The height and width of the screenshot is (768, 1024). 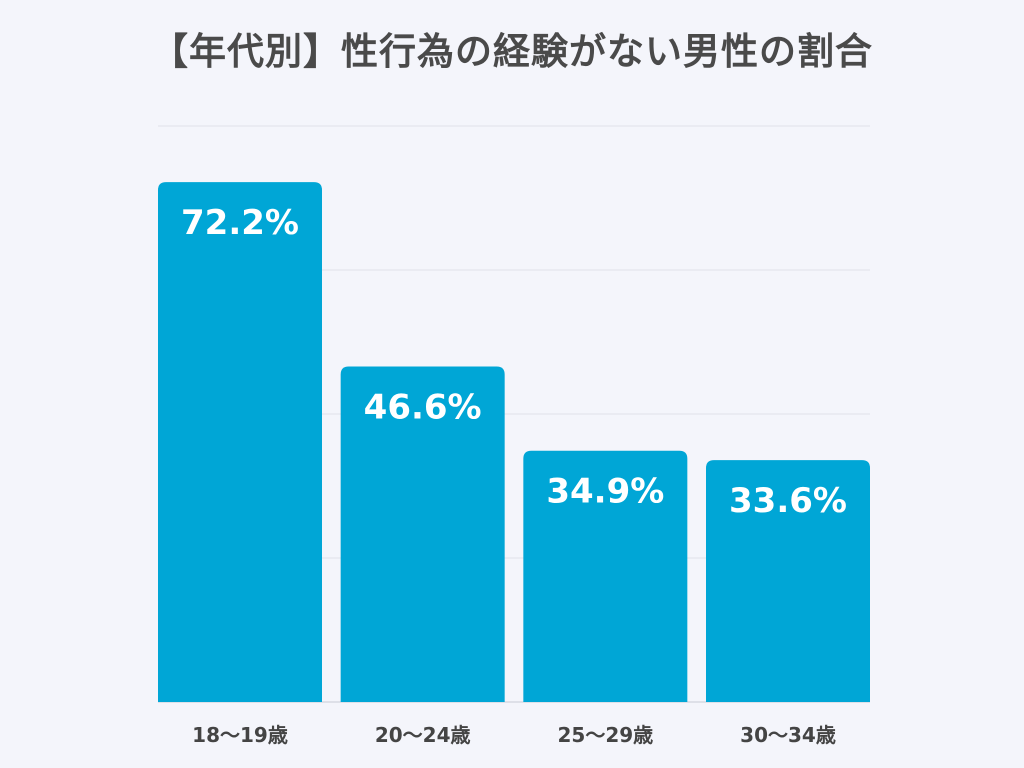 What do you see at coordinates (512, 51) in the screenshot?
I see `chart-title: 【年代別】性行為の経験がない男性の割合` at bounding box center [512, 51].